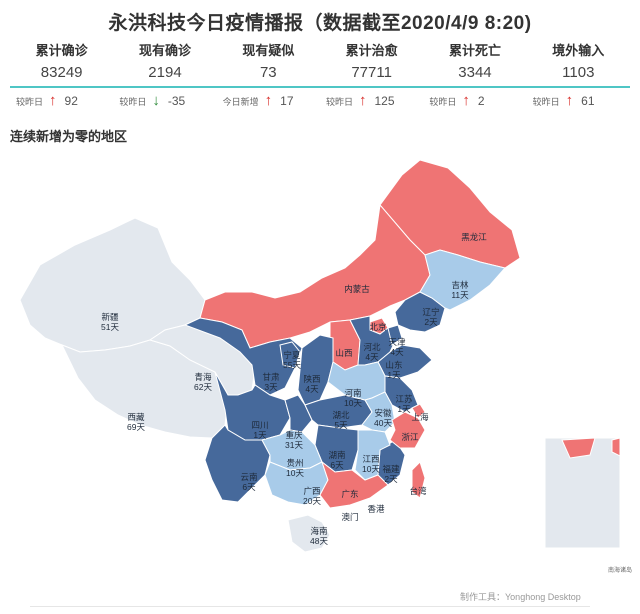 This screenshot has height=614, width=640. I want to click on region-label: 上海, so click(420, 417).